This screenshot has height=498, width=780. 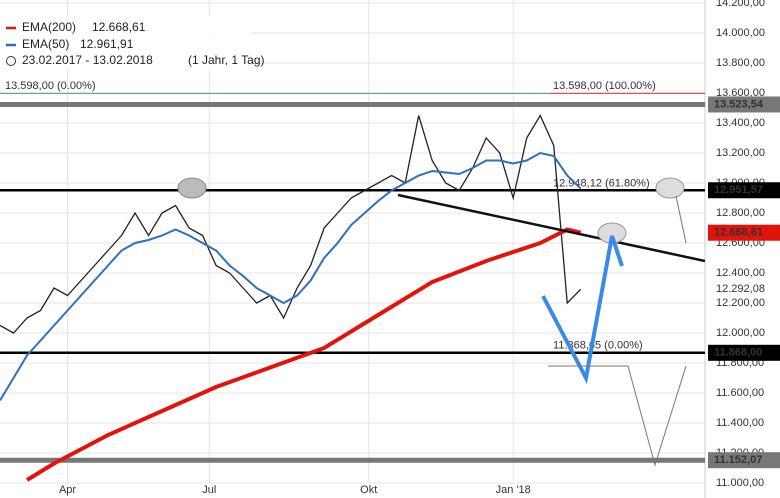 I want to click on y-tick-label: 11.000,00, so click(x=740, y=483).